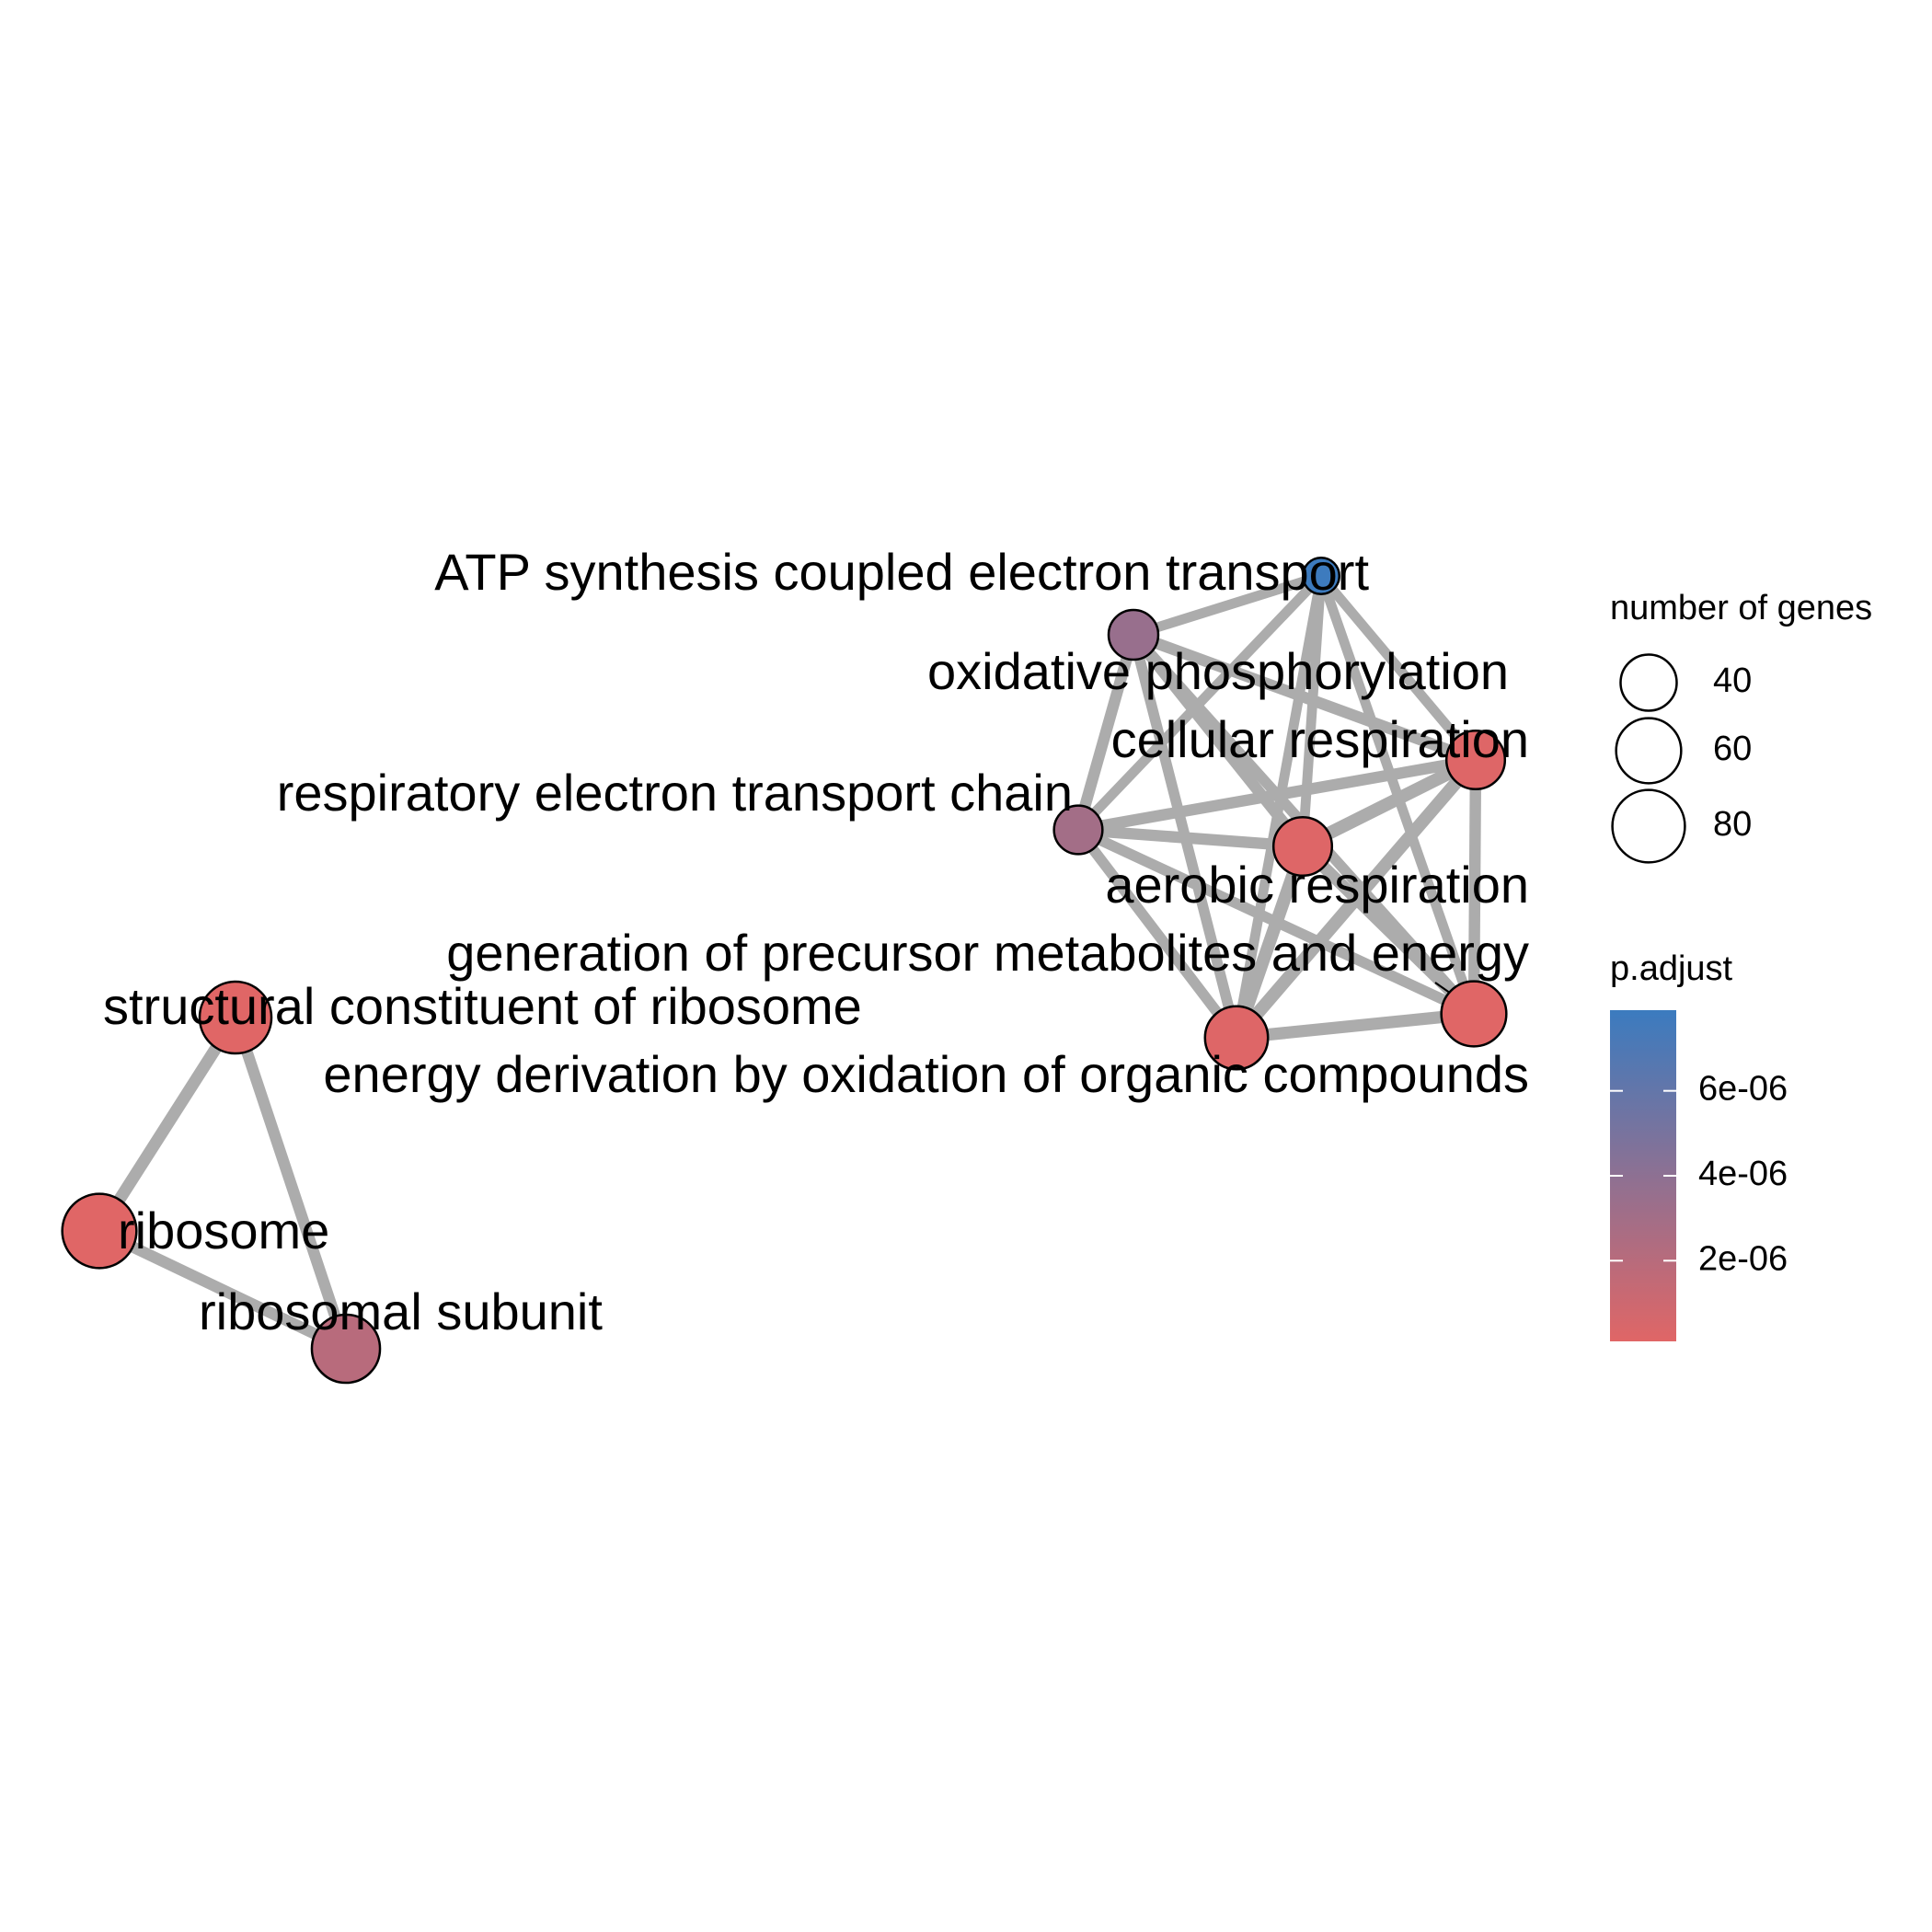 The height and width of the screenshot is (1932, 1932). What do you see at coordinates (167, 1124) in the screenshot?
I see `edge-structrib-ribosome` at bounding box center [167, 1124].